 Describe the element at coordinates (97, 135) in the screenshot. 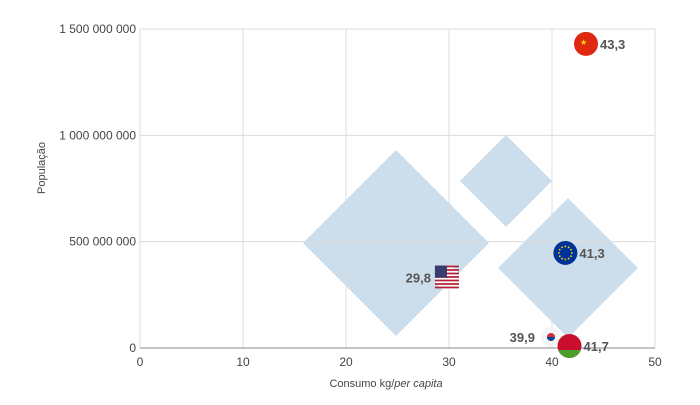

I see `y-tick-label: 1 000 000 000` at that location.